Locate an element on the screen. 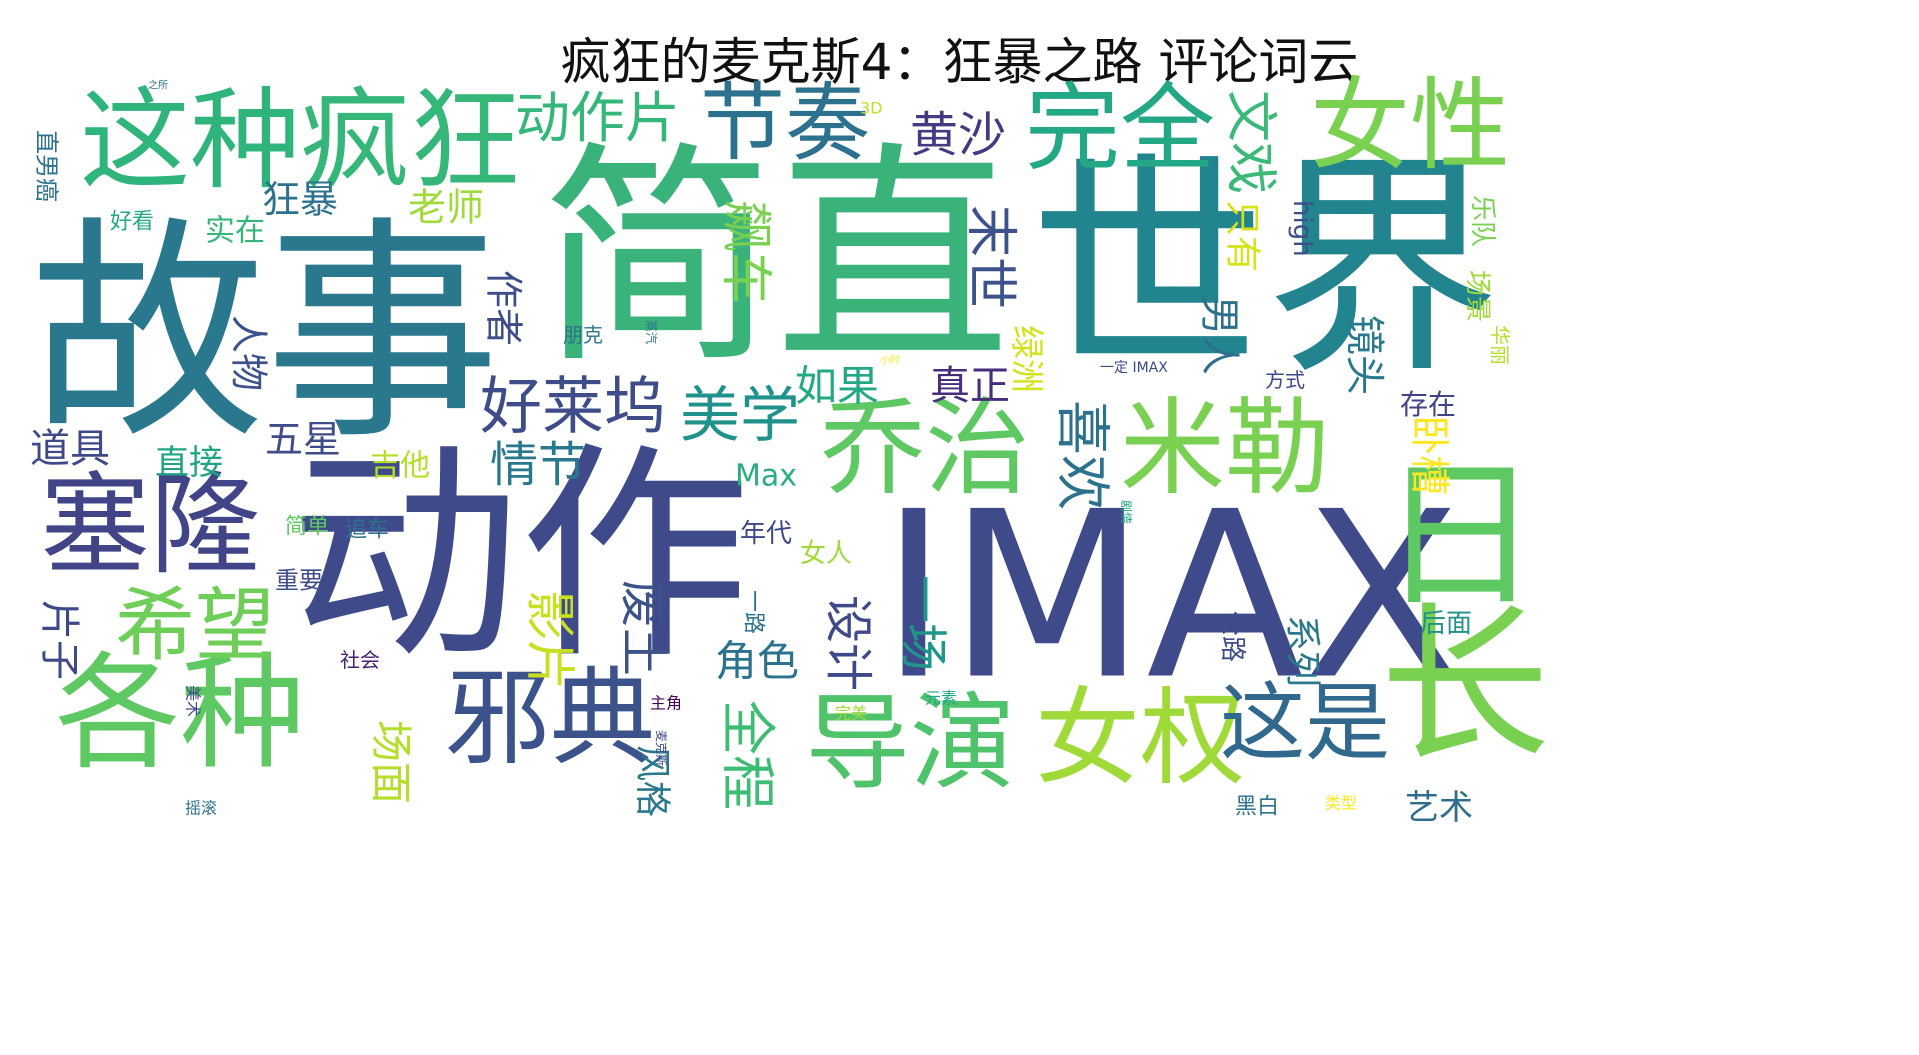 The height and width of the screenshot is (1055, 1919). cloud-word: IMAX is located at coordinates (1170, 597).